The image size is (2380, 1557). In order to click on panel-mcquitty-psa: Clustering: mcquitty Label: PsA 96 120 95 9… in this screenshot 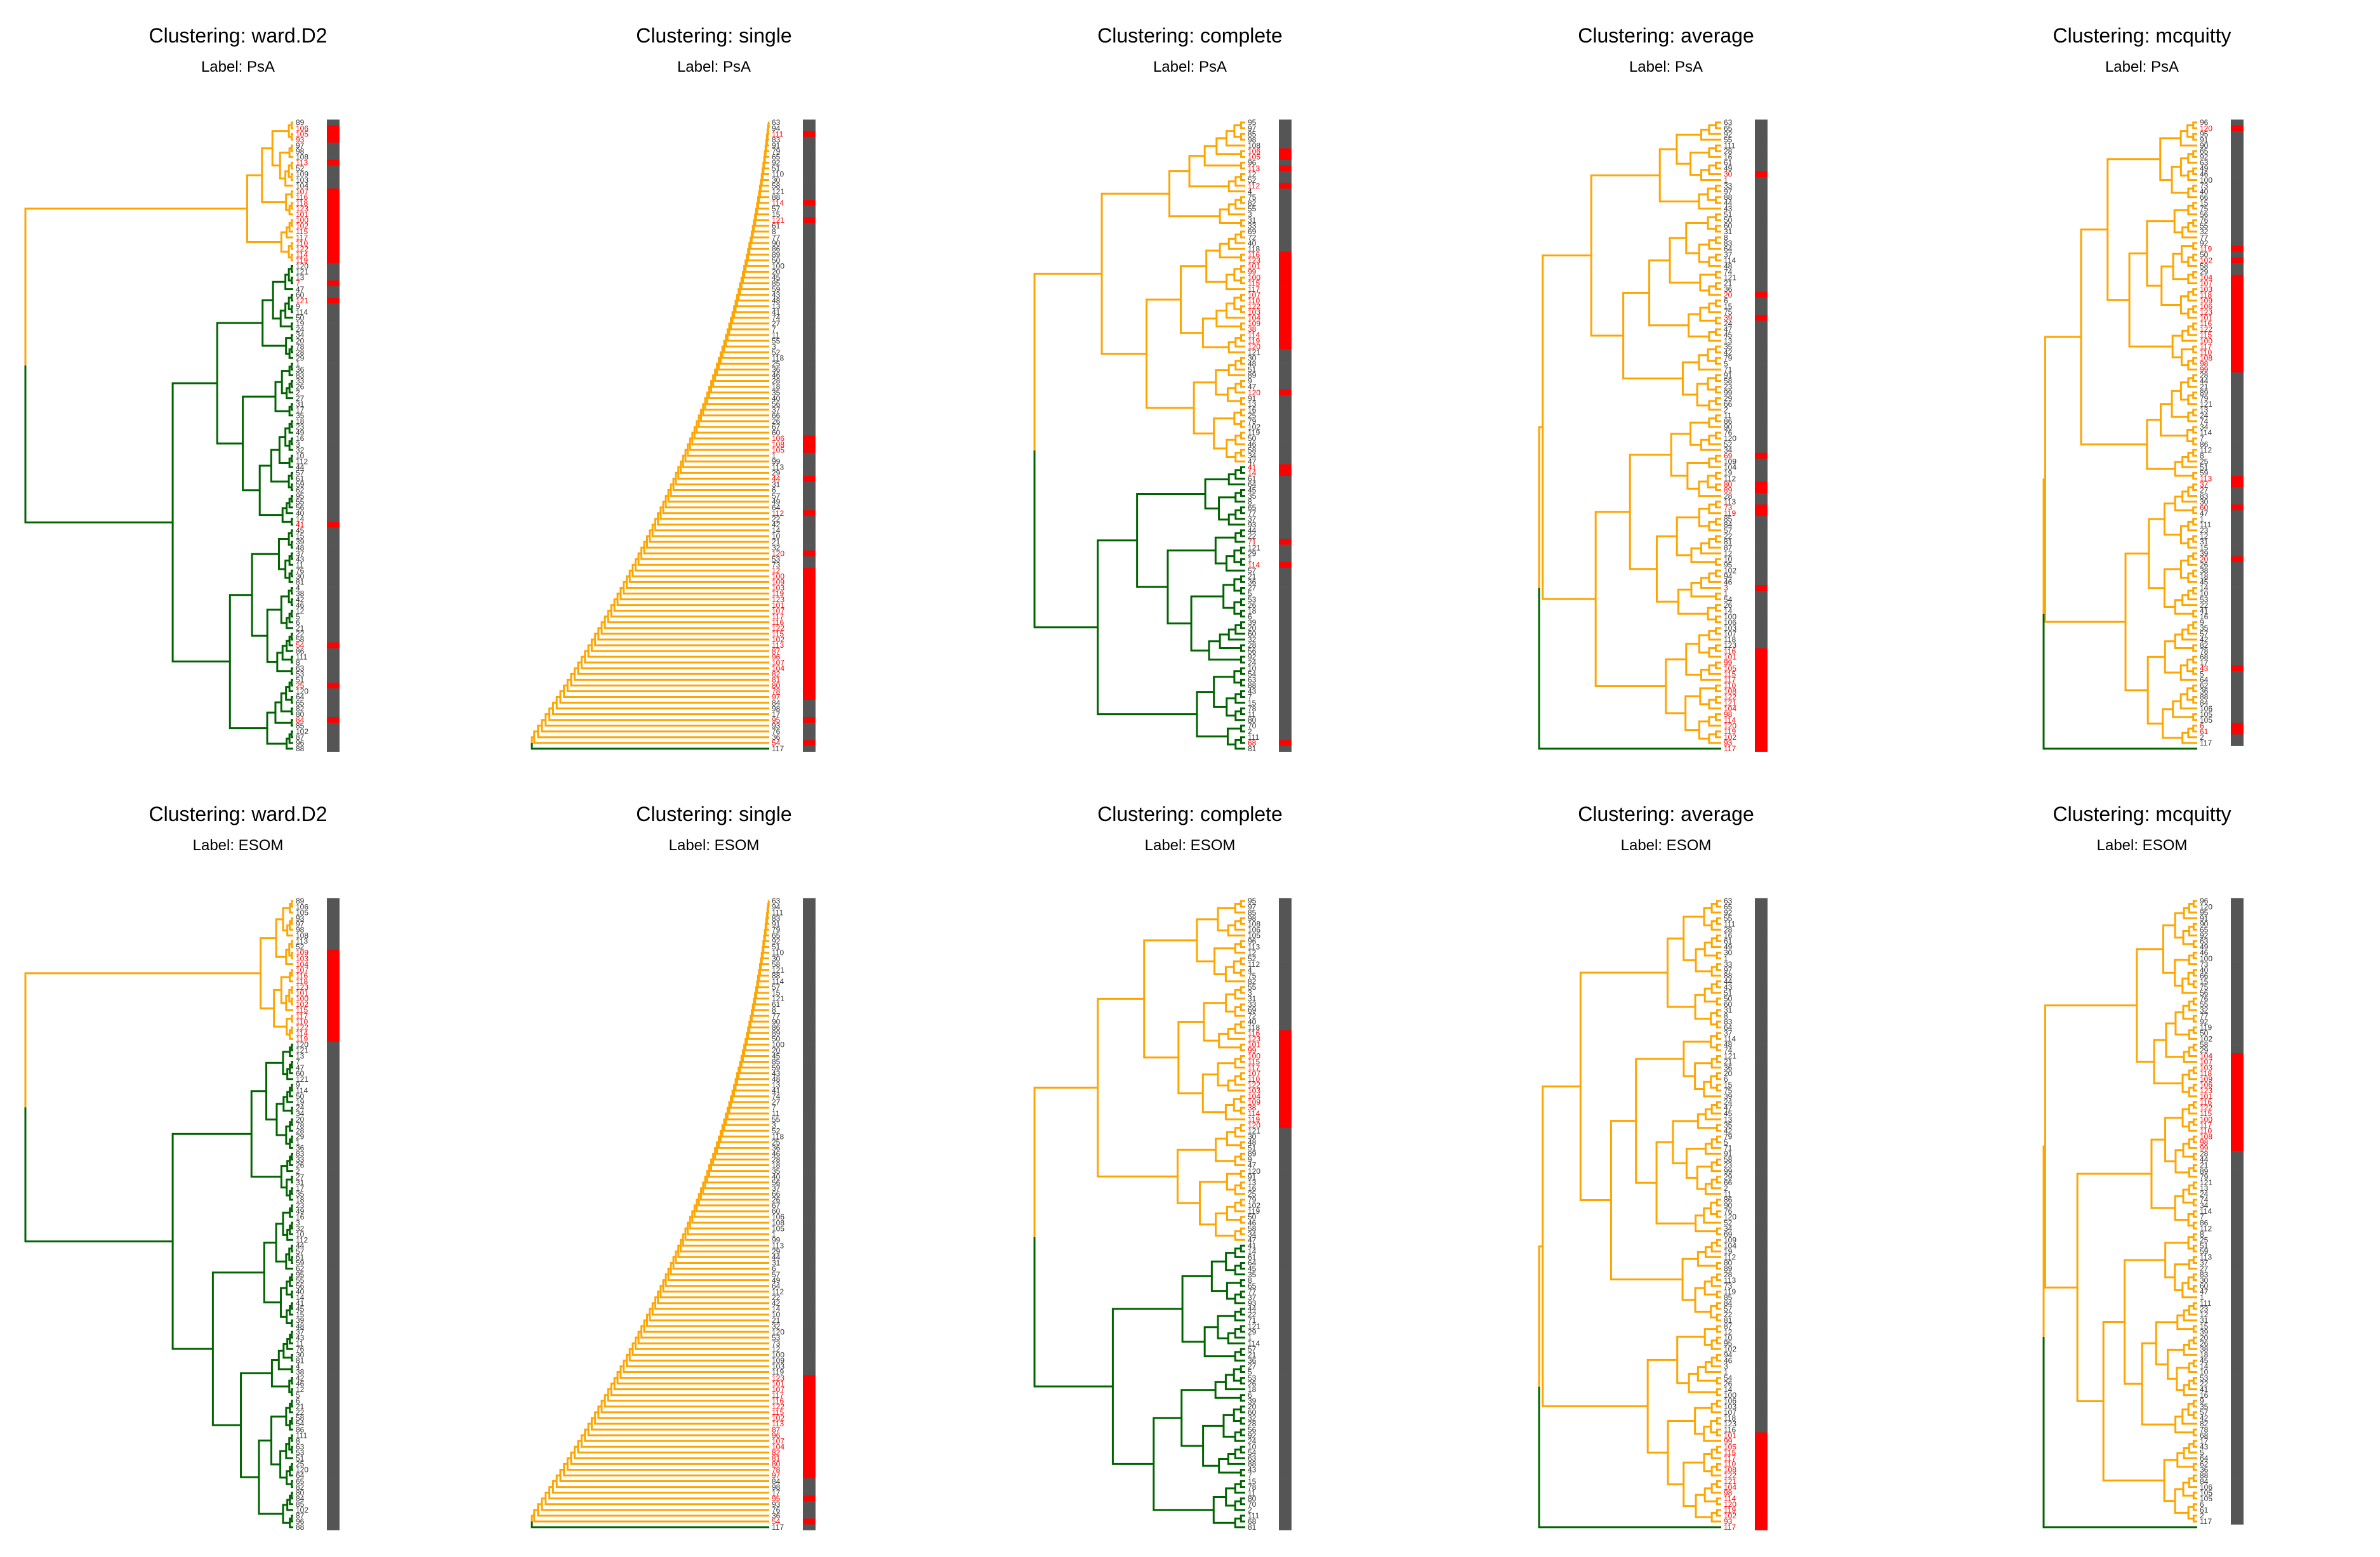, I will do `click(2142, 389)`.